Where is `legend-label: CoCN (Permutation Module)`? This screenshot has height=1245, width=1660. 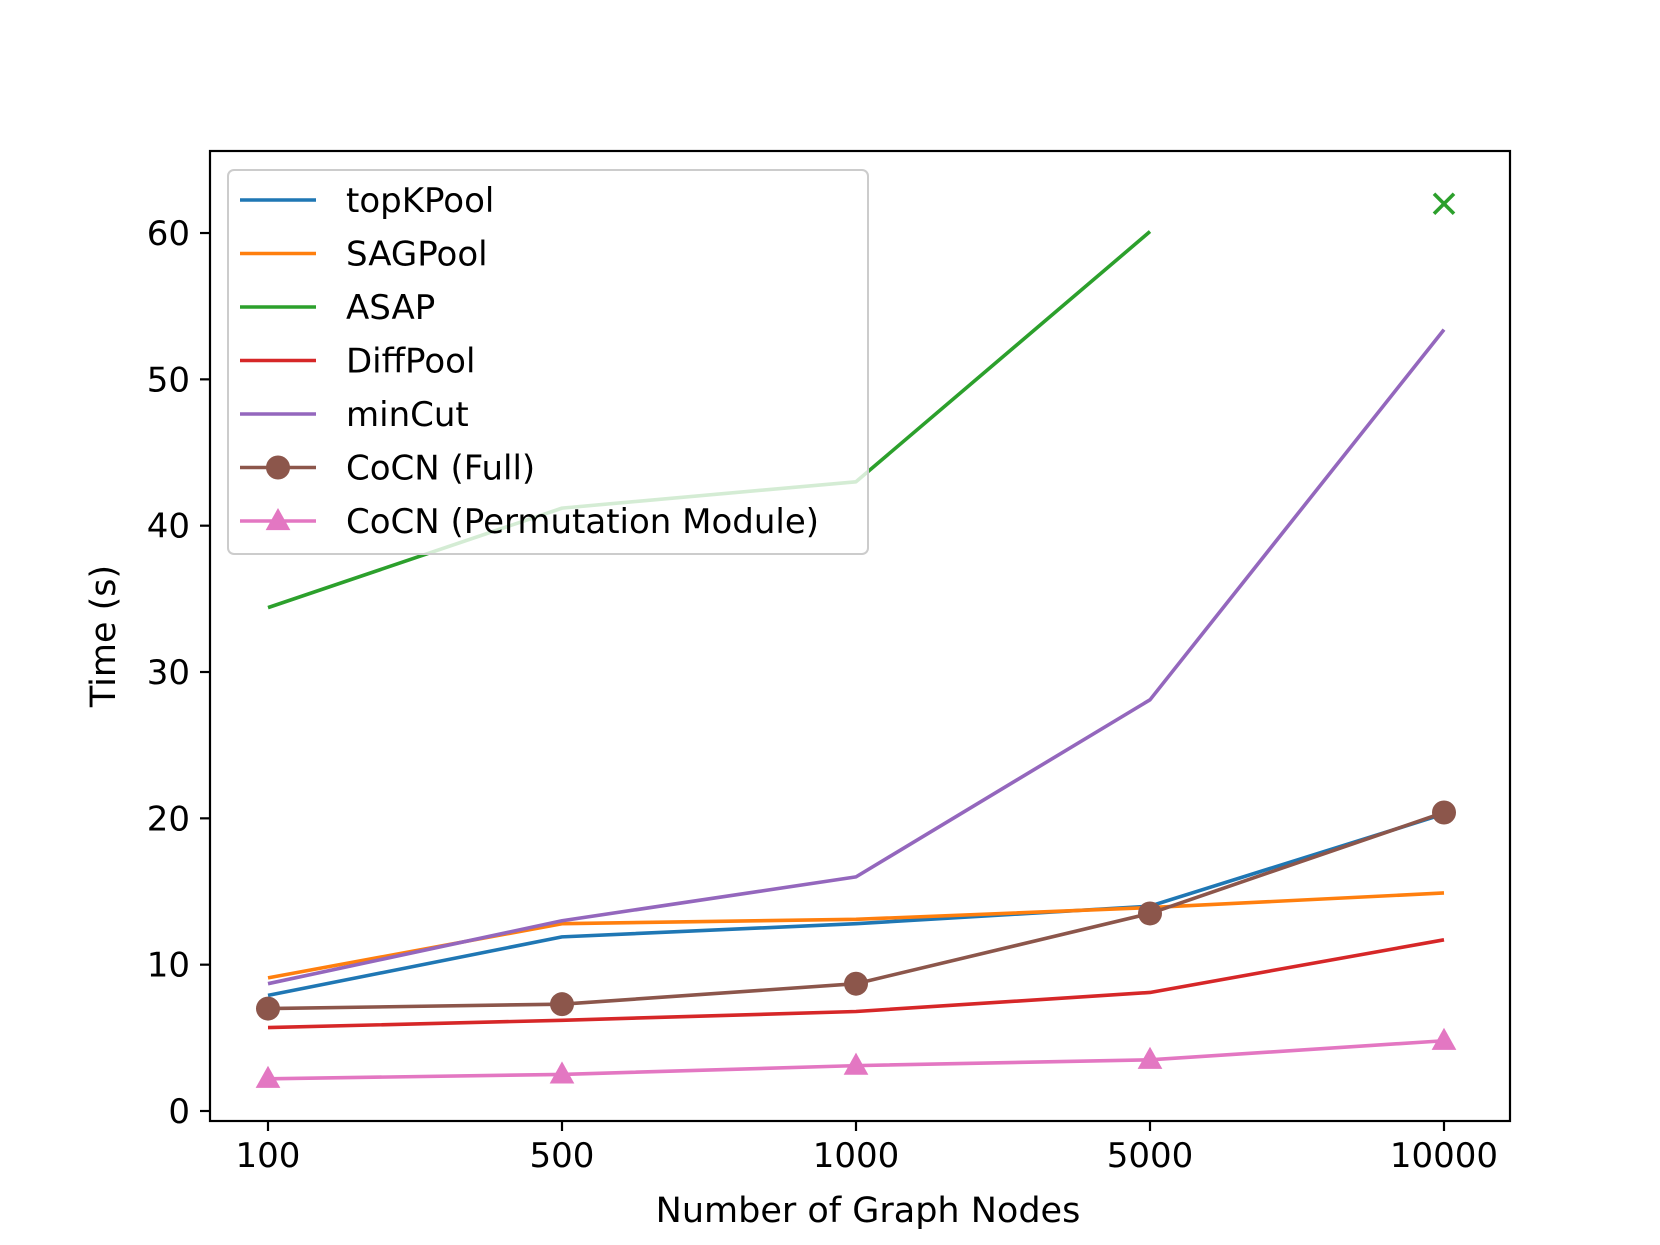 legend-label: CoCN (Permutation Module) is located at coordinates (582, 522).